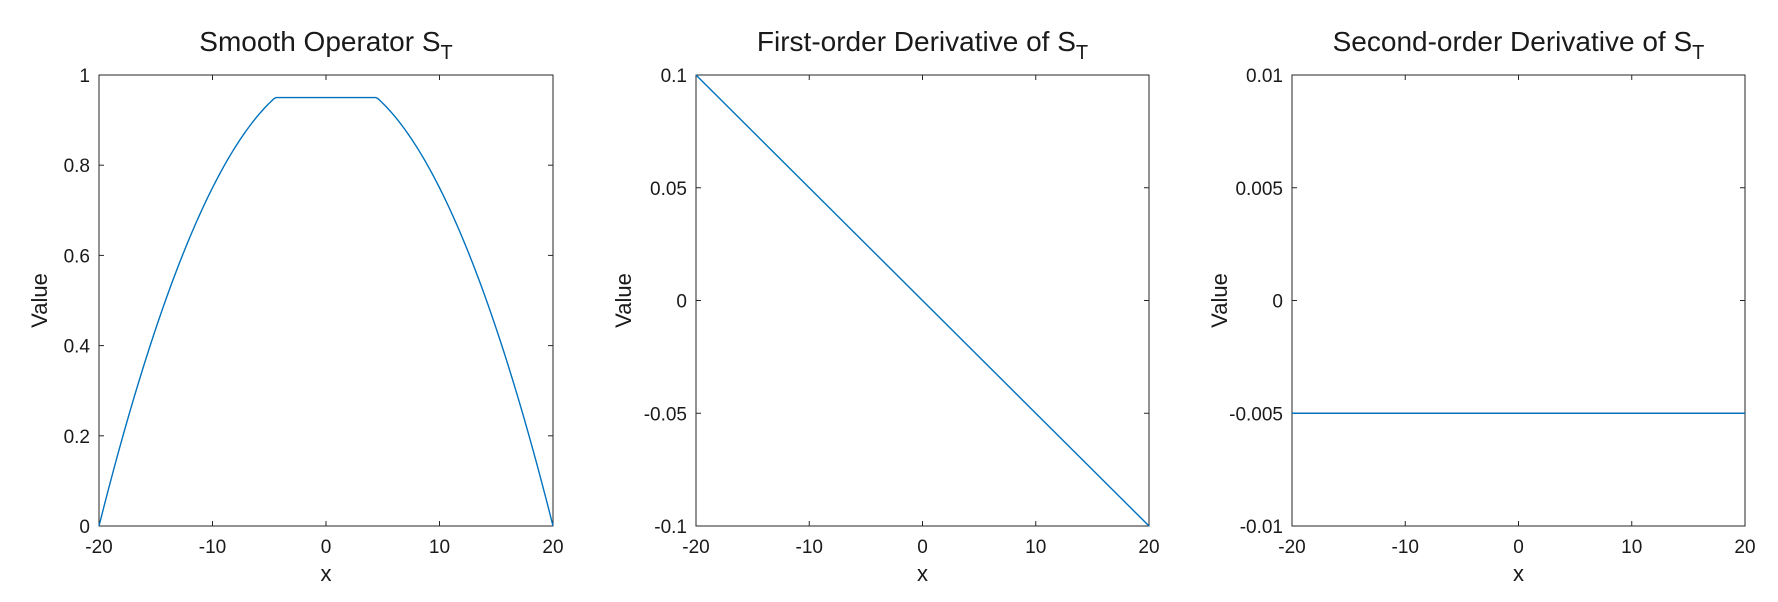  What do you see at coordinates (1264, 76) in the screenshot?
I see `y-tick-label: 0.01` at bounding box center [1264, 76].